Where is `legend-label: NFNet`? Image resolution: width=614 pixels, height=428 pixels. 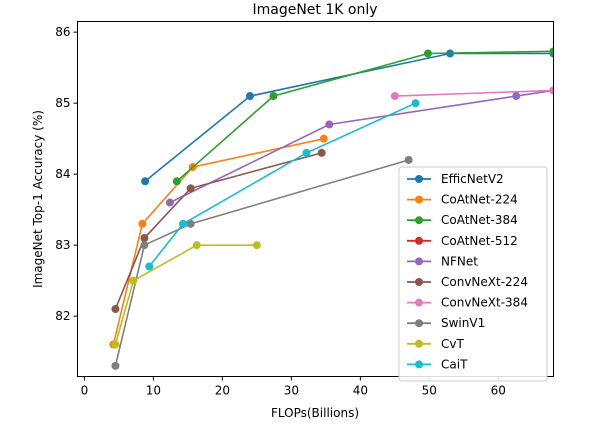 legend-label: NFNet is located at coordinates (459, 261).